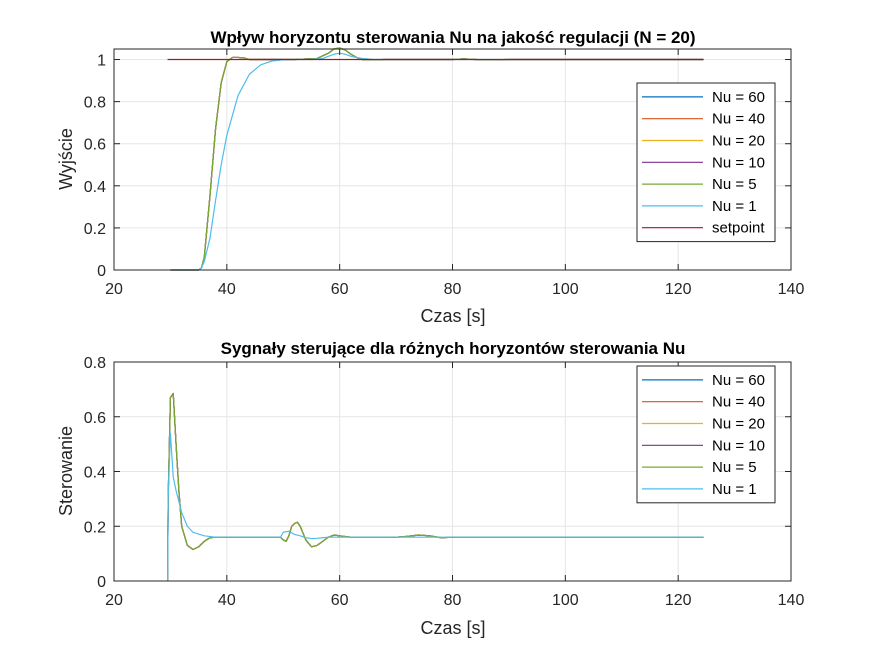 Image resolution: width=875 pixels, height=656 pixels. What do you see at coordinates (95, 527) in the screenshot?
I see `control-y-tick-label: 0.2` at bounding box center [95, 527].